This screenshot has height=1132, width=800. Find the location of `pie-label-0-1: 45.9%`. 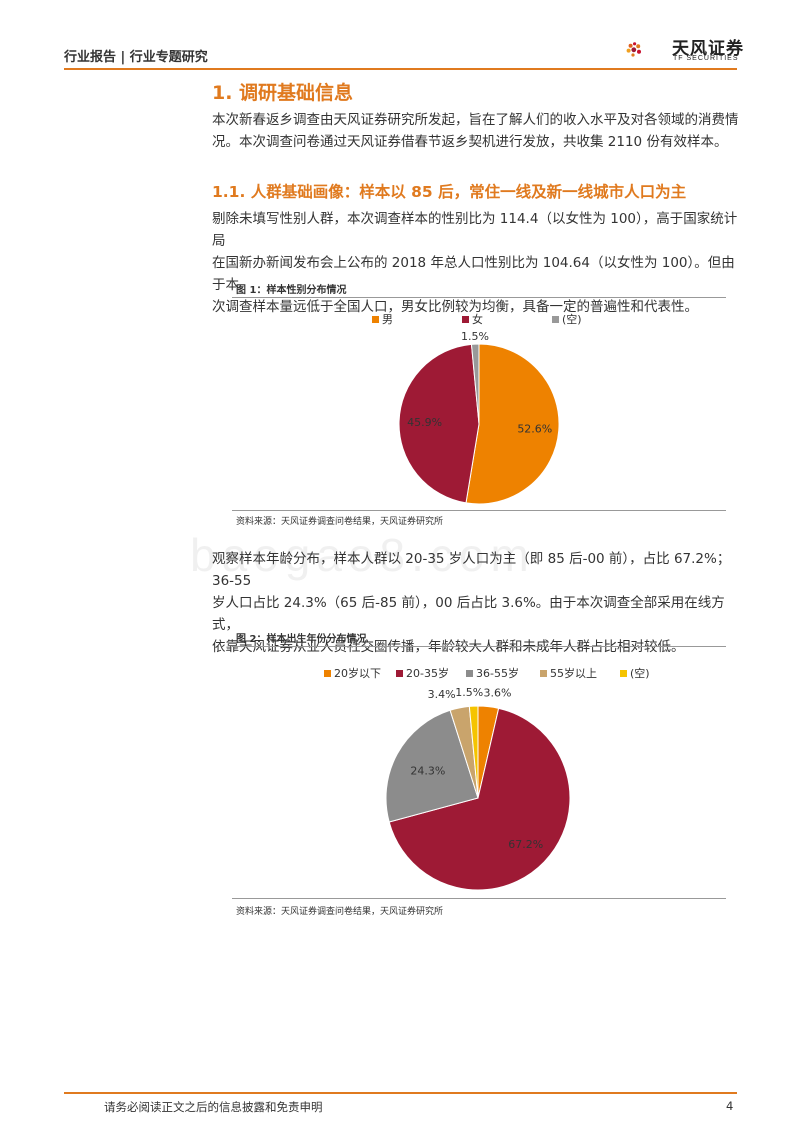

pie-label-0-1: 45.9% is located at coordinates (424, 422).